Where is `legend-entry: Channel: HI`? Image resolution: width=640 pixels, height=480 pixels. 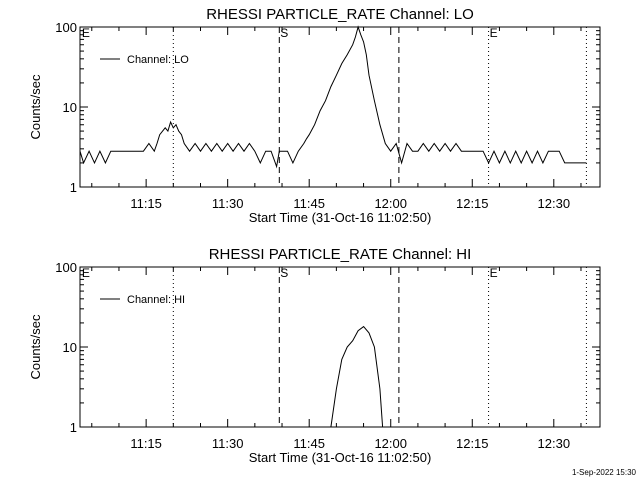 legend-entry: Channel: HI is located at coordinates (156, 300).